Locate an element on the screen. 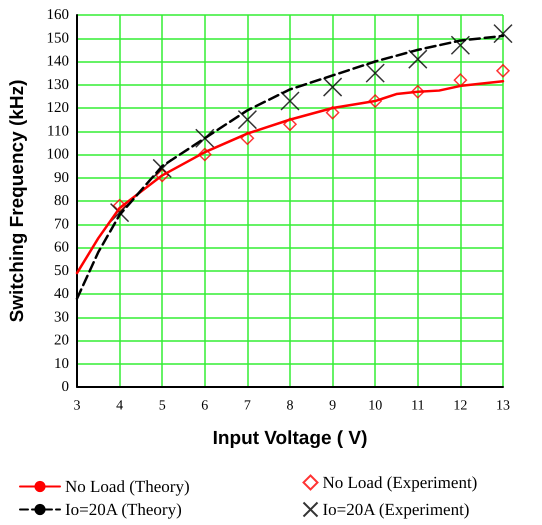 This screenshot has width=542, height=525. y-tick-label: 120 is located at coordinates (57, 108).